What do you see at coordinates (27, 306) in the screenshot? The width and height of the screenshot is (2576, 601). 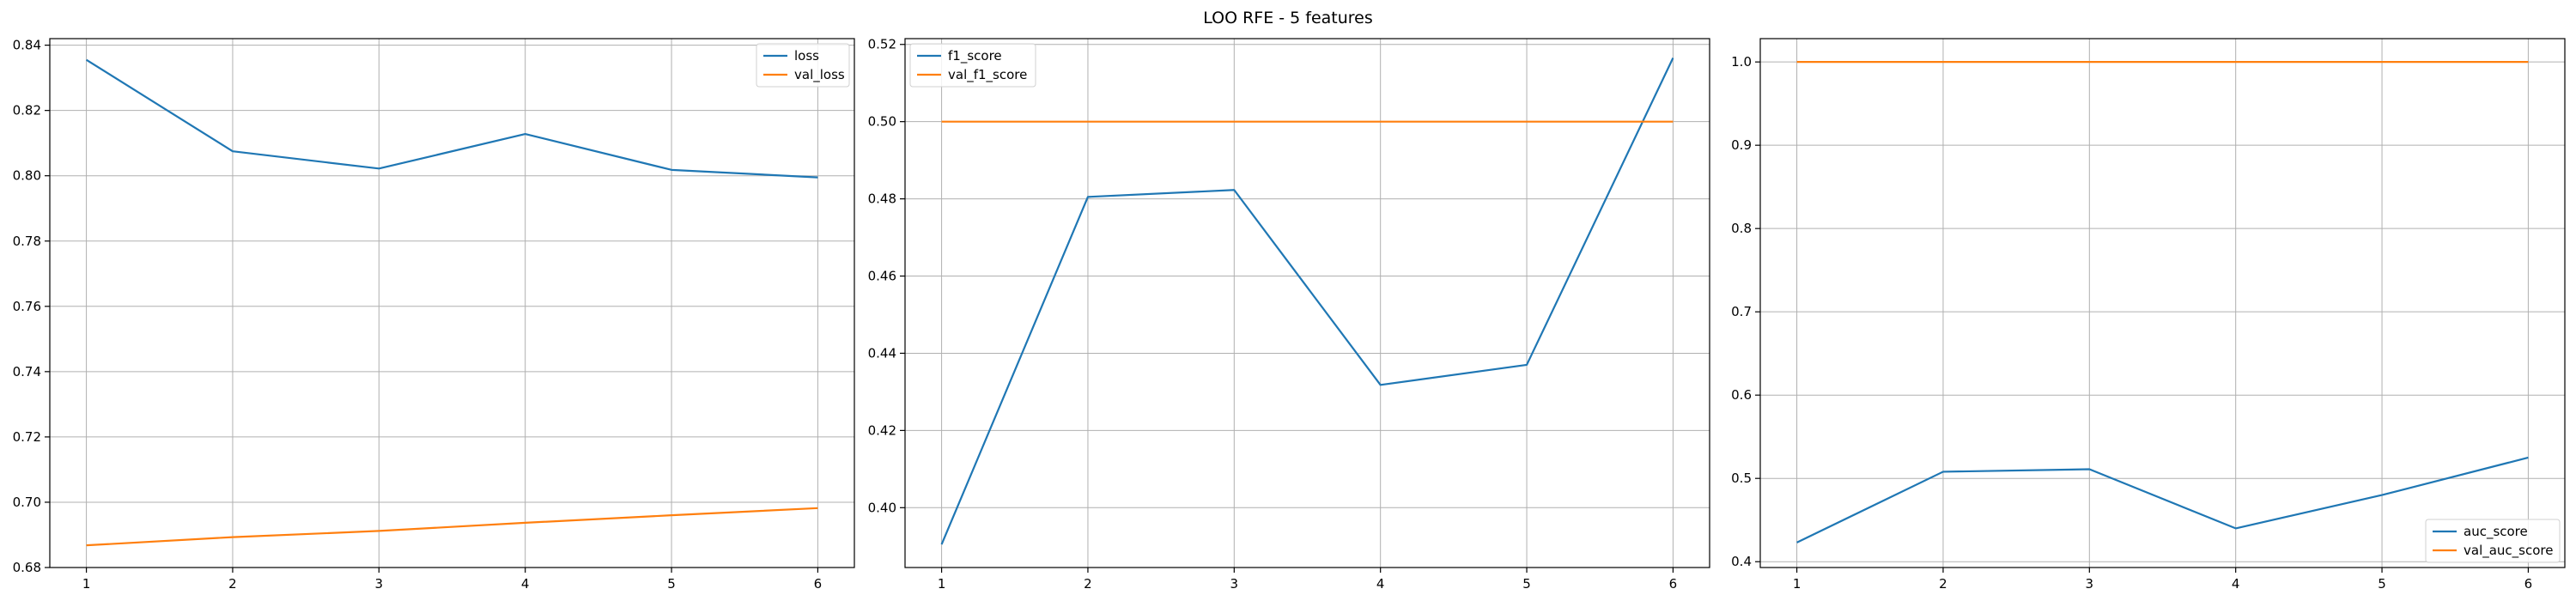 I see `y-tick-label: 0.76` at bounding box center [27, 306].